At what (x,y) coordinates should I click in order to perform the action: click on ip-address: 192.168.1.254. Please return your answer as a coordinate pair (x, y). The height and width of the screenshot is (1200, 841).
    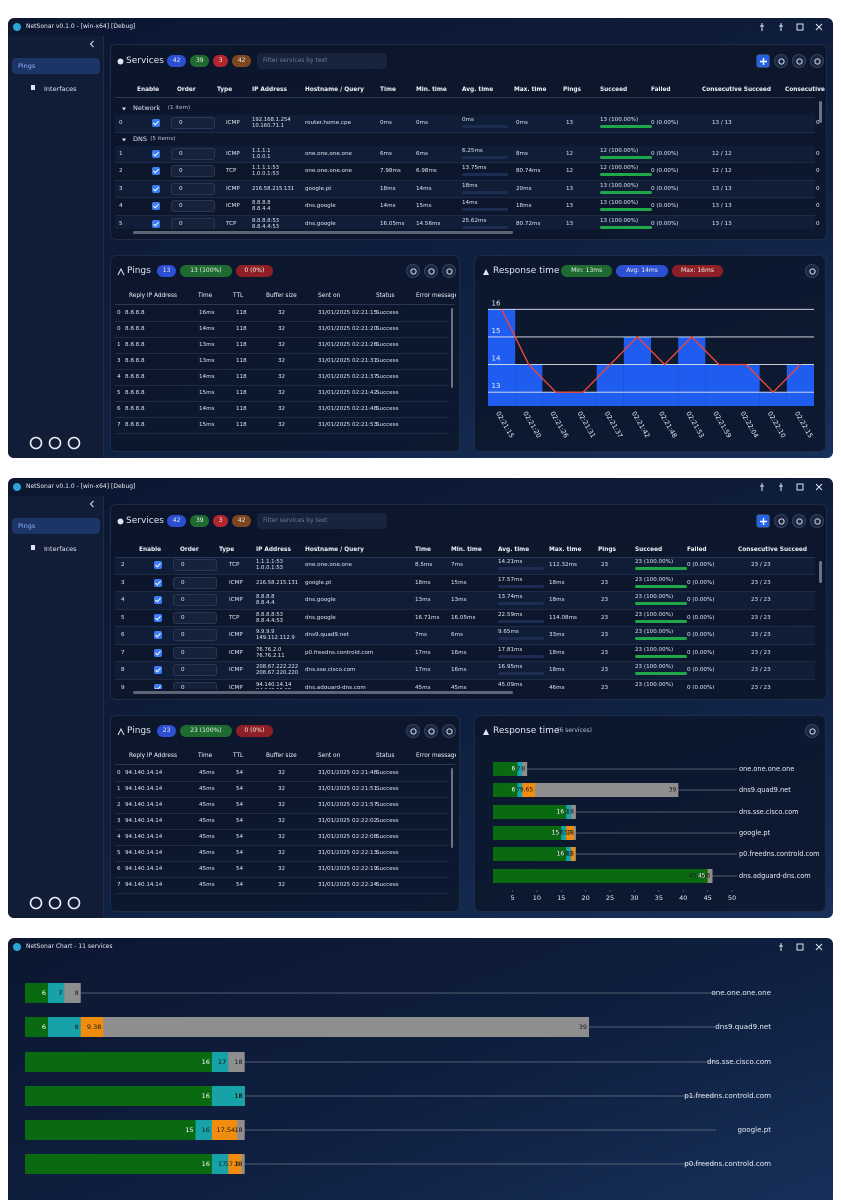
    Looking at the image, I should click on (271, 120).